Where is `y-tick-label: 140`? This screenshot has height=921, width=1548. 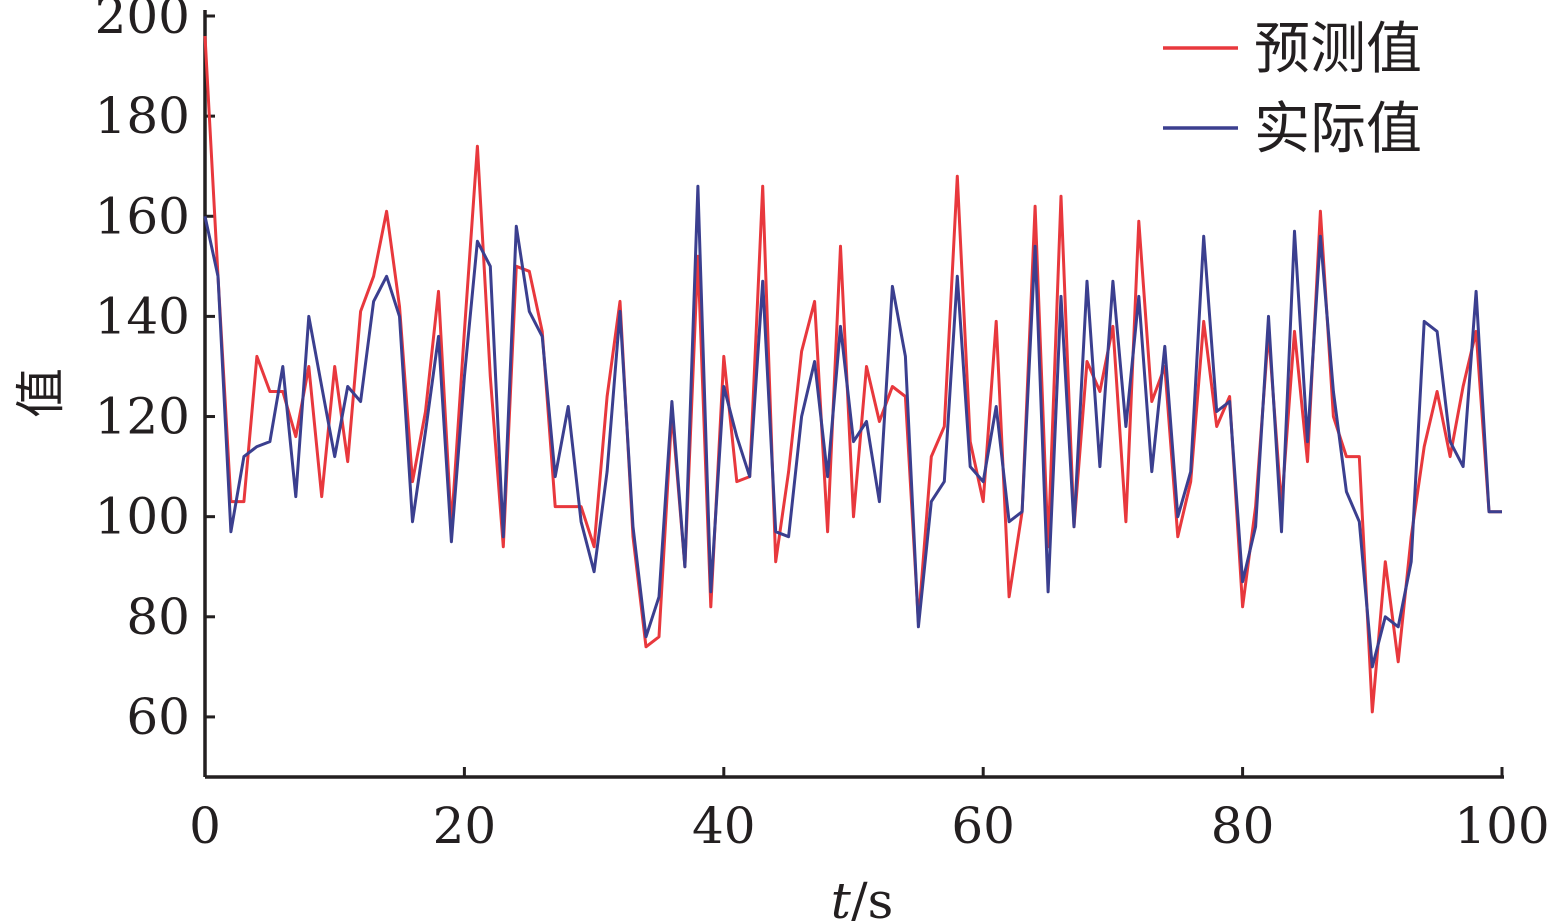 y-tick-label: 140 is located at coordinates (142, 316).